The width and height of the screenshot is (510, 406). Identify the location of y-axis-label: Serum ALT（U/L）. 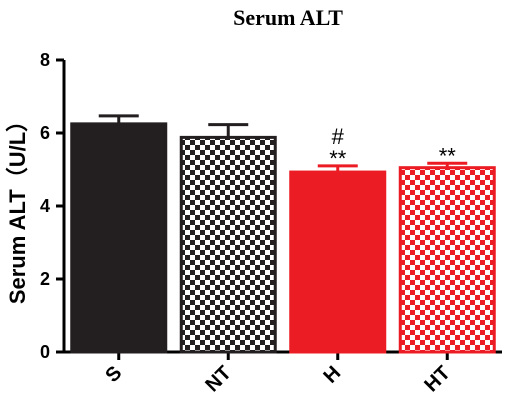
(17, 207).